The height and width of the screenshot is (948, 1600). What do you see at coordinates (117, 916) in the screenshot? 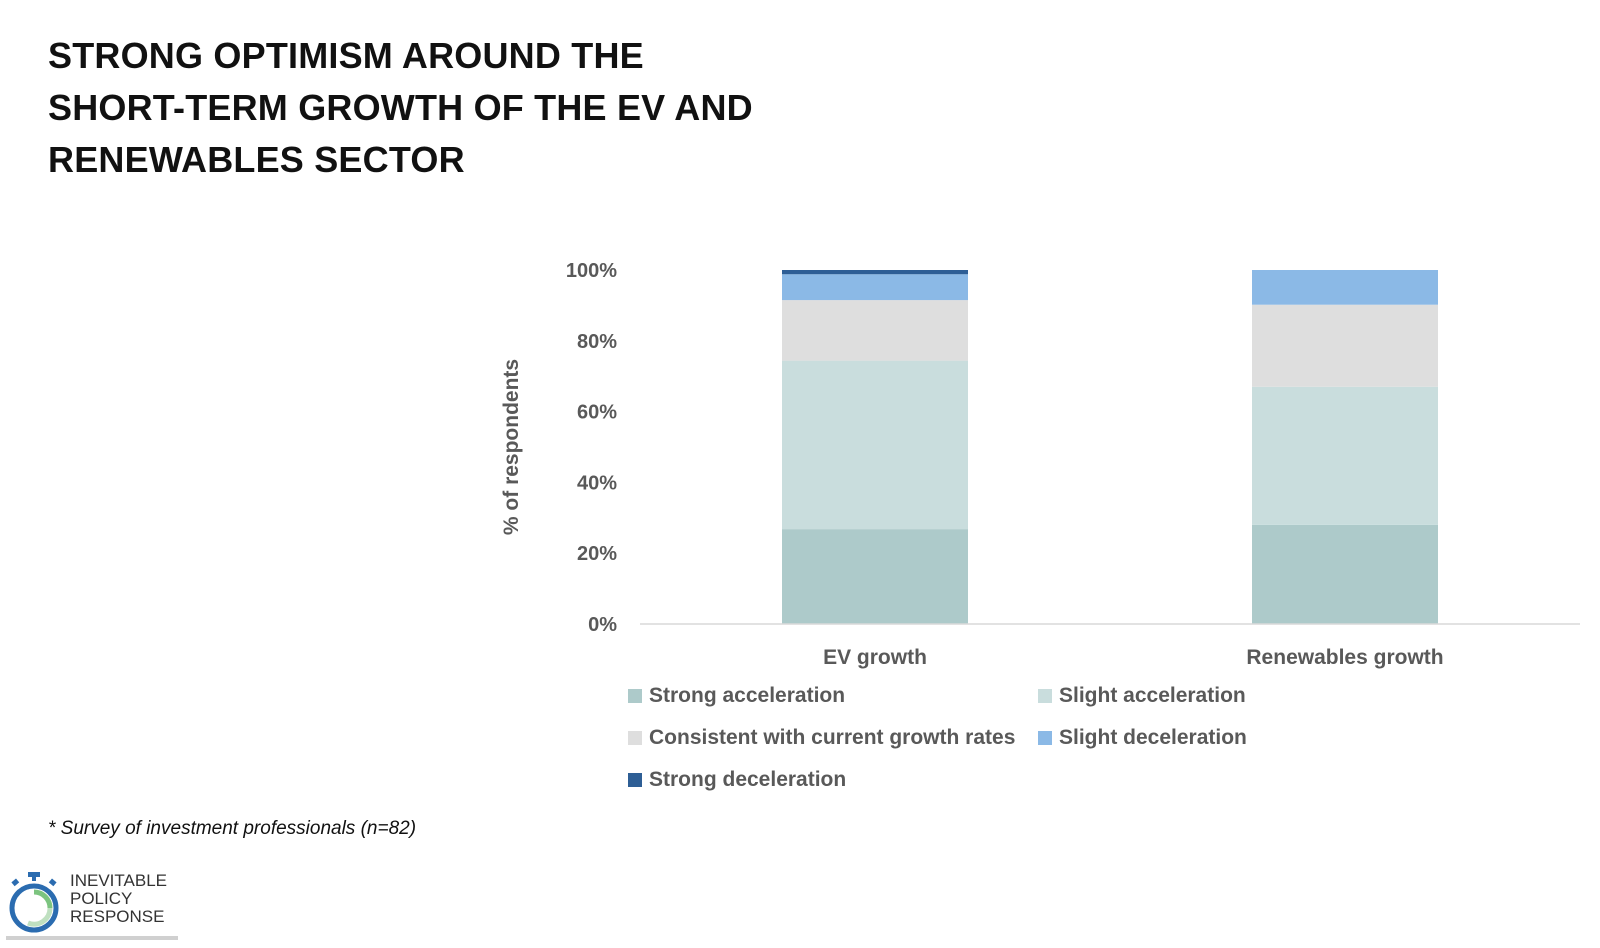
I see `logo-line-3: RESPONSE` at bounding box center [117, 916].